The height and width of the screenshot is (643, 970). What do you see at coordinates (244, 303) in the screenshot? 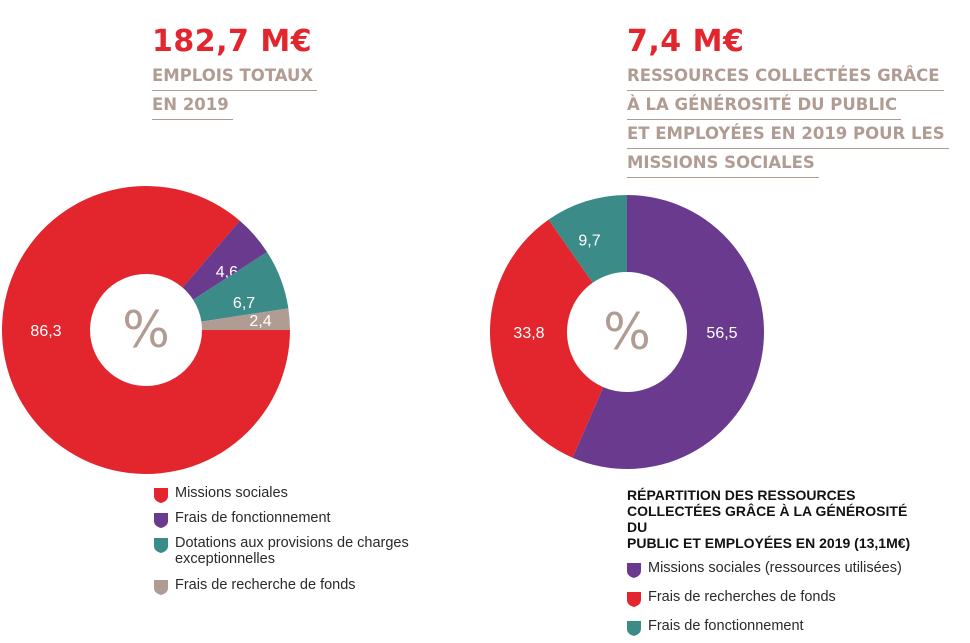
I see `slice-value-label: 6,7` at bounding box center [244, 303].